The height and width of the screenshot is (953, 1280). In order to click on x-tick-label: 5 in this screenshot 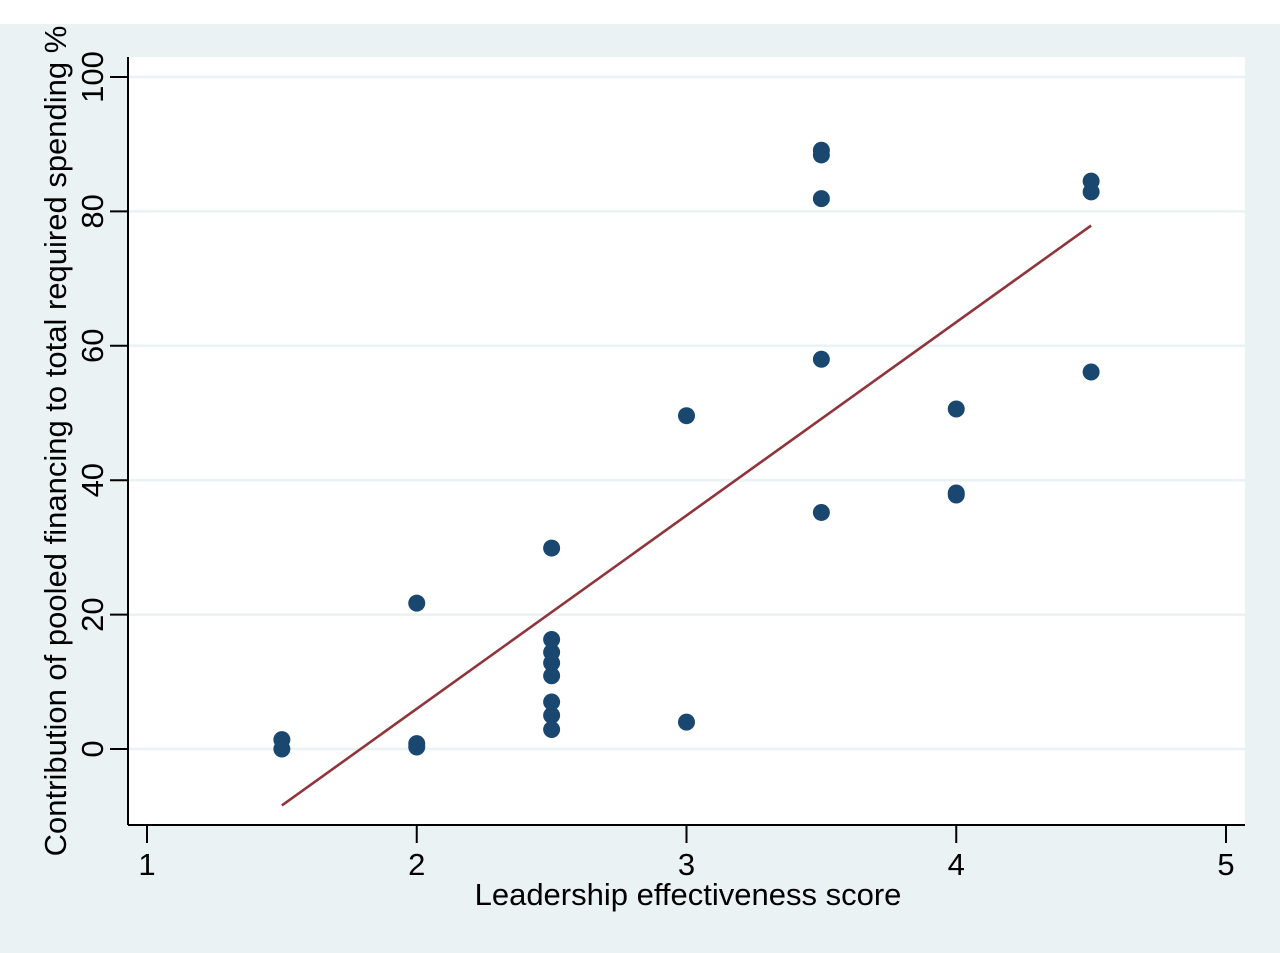, I will do `click(1225, 864)`.